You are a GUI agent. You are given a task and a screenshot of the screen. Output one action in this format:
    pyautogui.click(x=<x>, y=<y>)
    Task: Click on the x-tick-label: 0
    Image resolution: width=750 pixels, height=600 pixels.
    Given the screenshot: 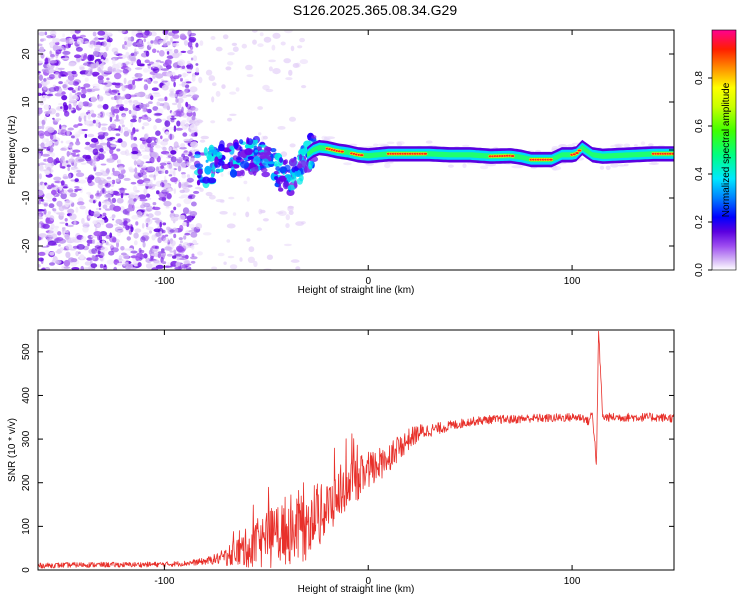 What is the action you would take?
    pyautogui.click(x=368, y=281)
    